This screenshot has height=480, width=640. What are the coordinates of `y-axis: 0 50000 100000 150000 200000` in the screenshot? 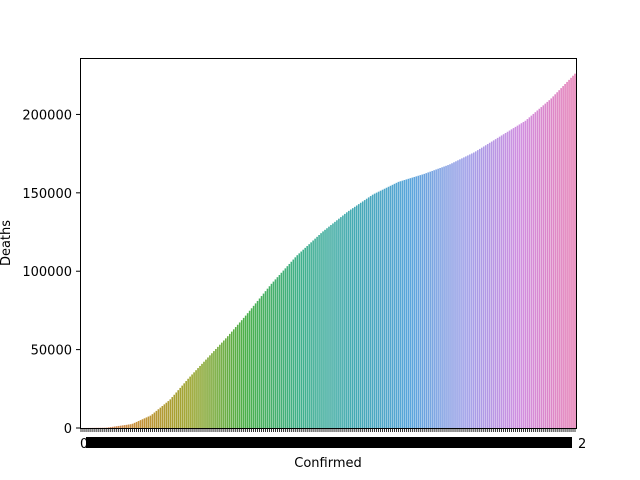 It's located at (51, 272).